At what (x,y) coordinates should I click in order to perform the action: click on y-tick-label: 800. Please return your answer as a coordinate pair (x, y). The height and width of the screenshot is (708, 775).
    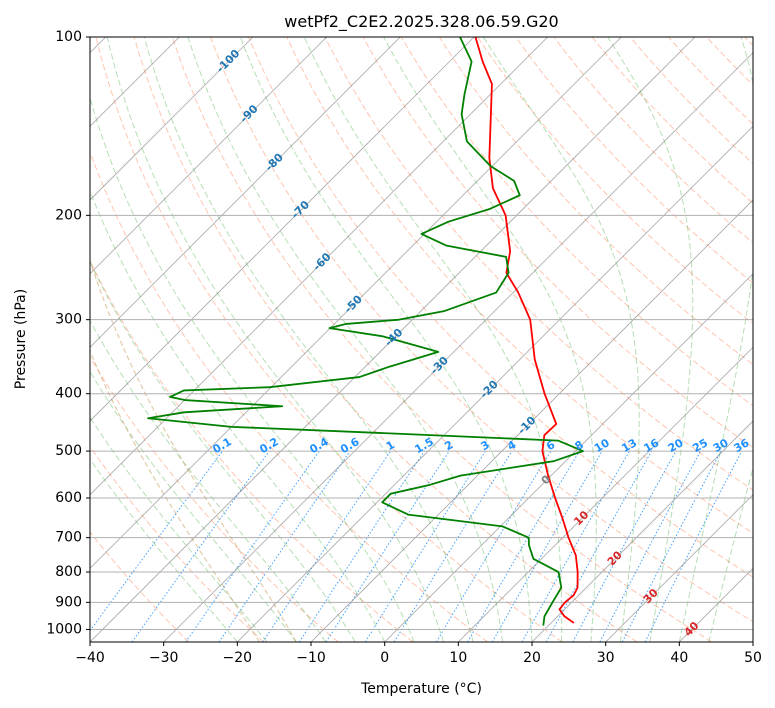
    Looking at the image, I should click on (68, 572).